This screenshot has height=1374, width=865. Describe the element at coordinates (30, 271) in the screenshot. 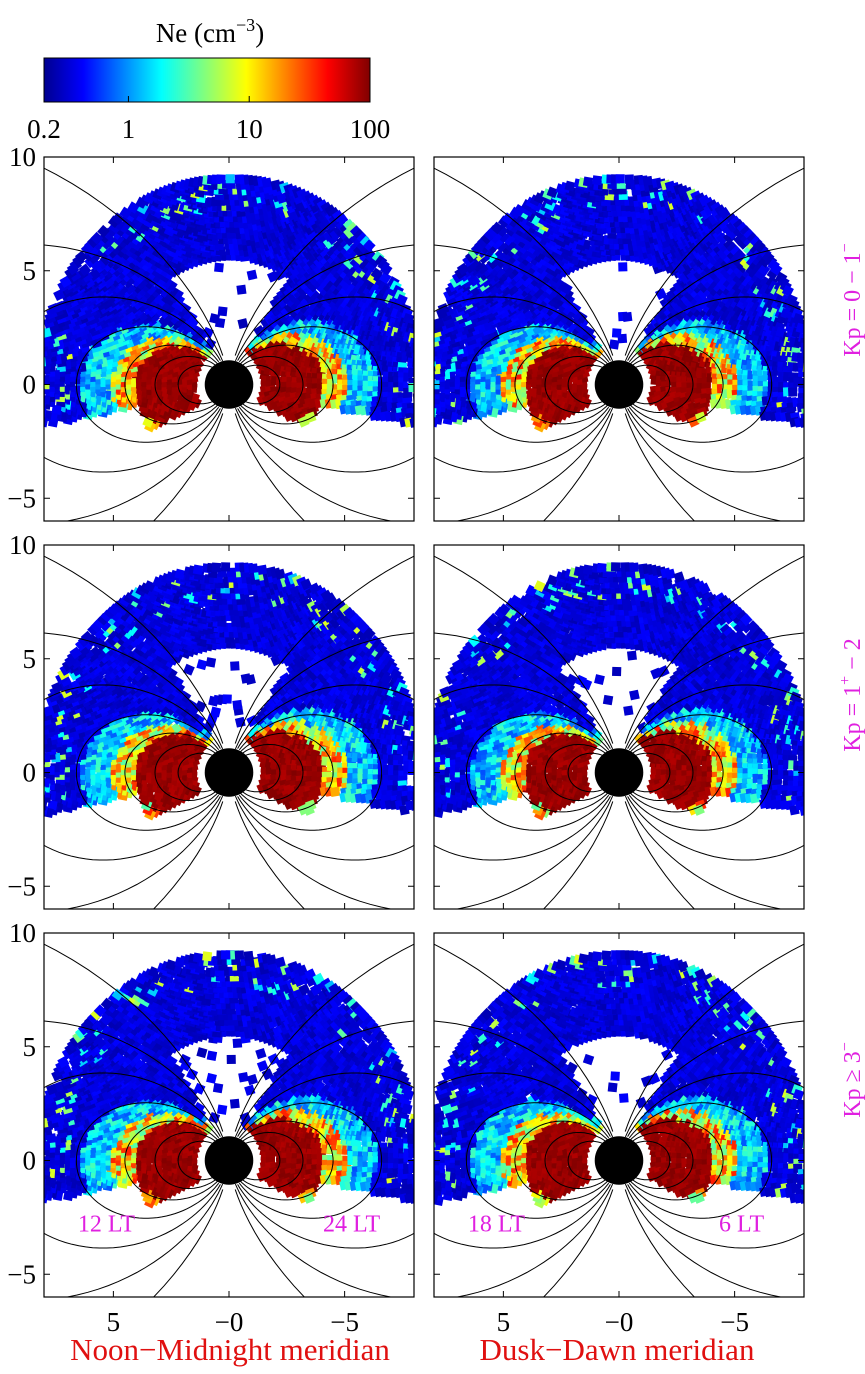

I see `y-tick-label: 5` at that location.